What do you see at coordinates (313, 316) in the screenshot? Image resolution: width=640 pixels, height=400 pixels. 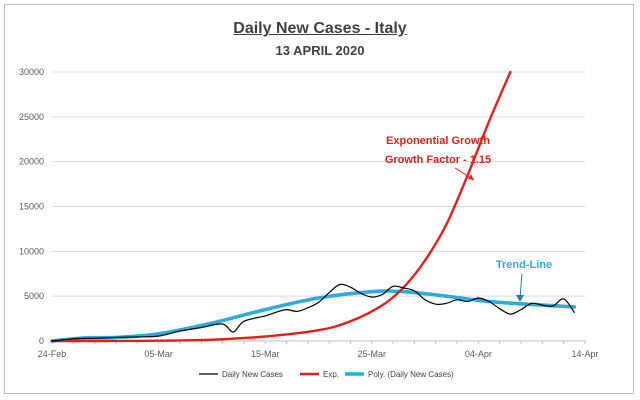 I see `series-poly-trend` at bounding box center [313, 316].